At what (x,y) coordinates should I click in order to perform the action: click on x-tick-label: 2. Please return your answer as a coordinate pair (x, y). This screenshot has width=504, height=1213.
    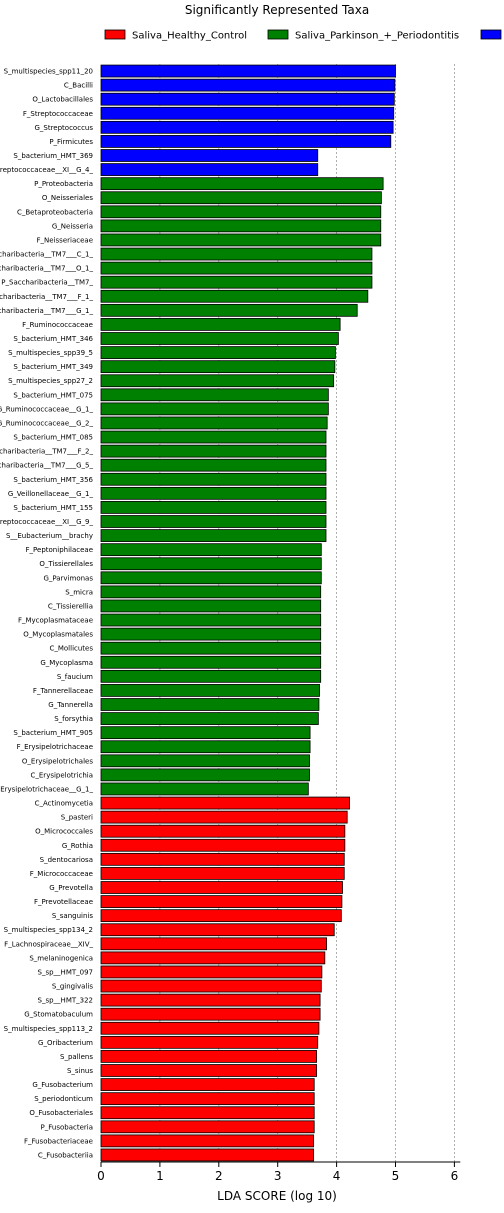
    Looking at the image, I should click on (219, 1176).